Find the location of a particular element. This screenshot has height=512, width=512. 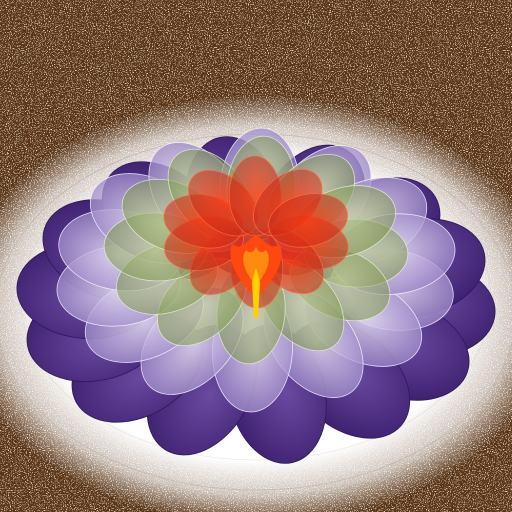

petal is located at coordinates (308, 220).